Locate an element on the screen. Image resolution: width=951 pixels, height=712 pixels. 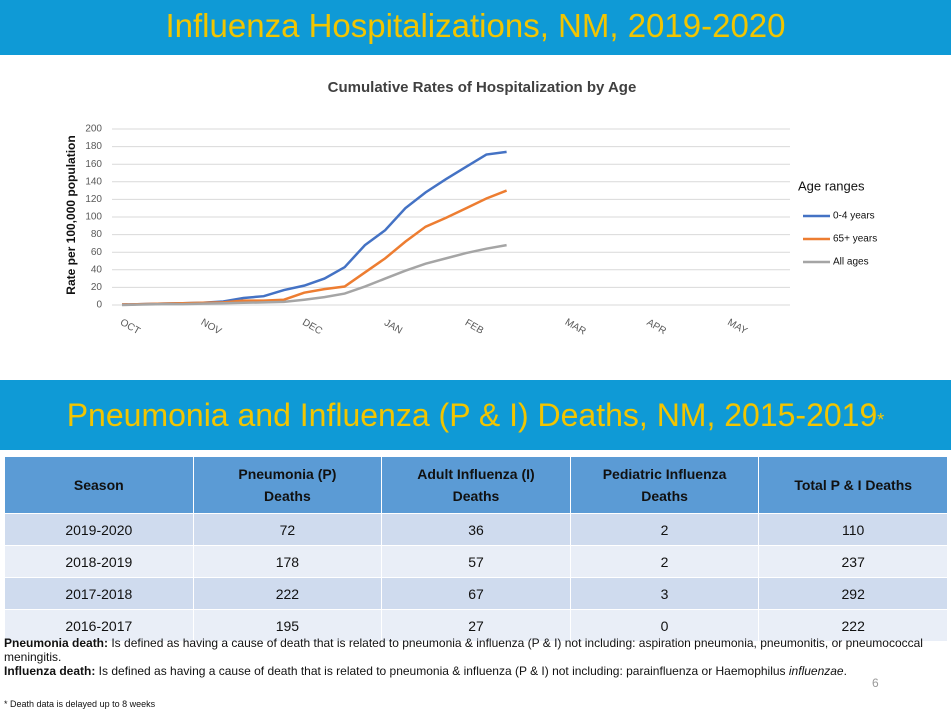
table-cell: 67 is located at coordinates (476, 593).